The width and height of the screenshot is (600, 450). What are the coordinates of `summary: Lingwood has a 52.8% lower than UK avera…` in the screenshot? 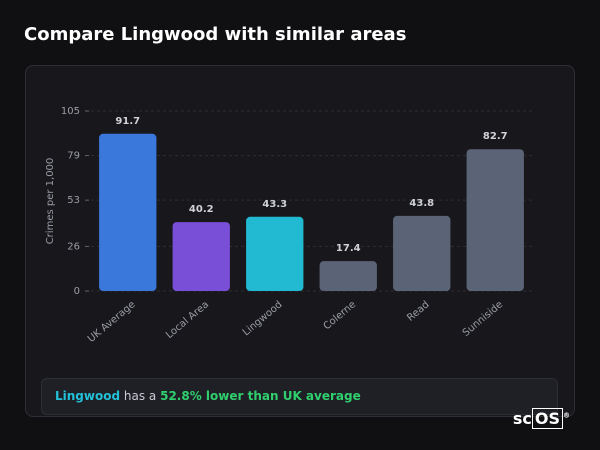 It's located at (299, 396).